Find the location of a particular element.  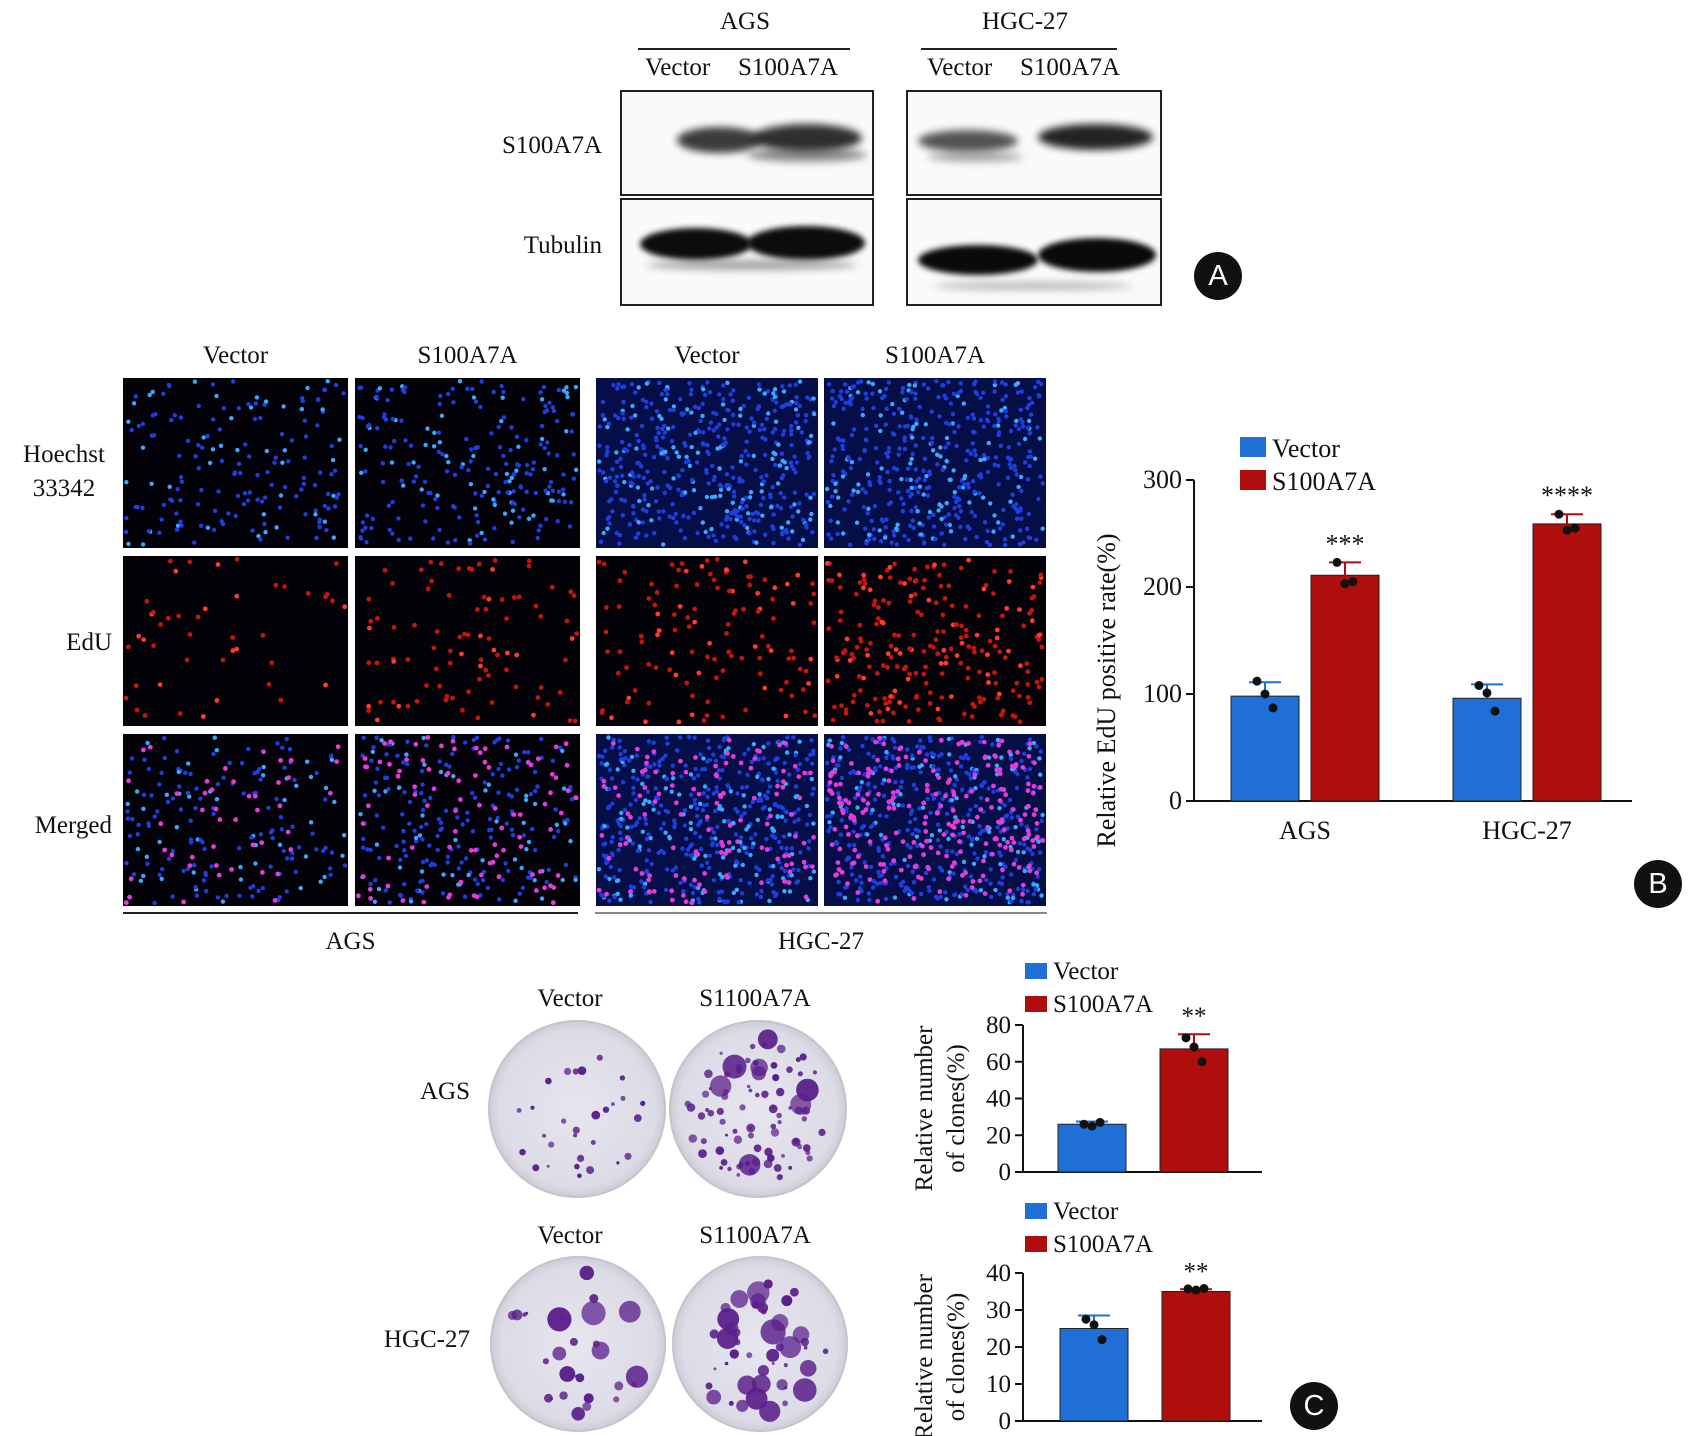

y-tick-label: 30 is located at coordinates (998, 1310).